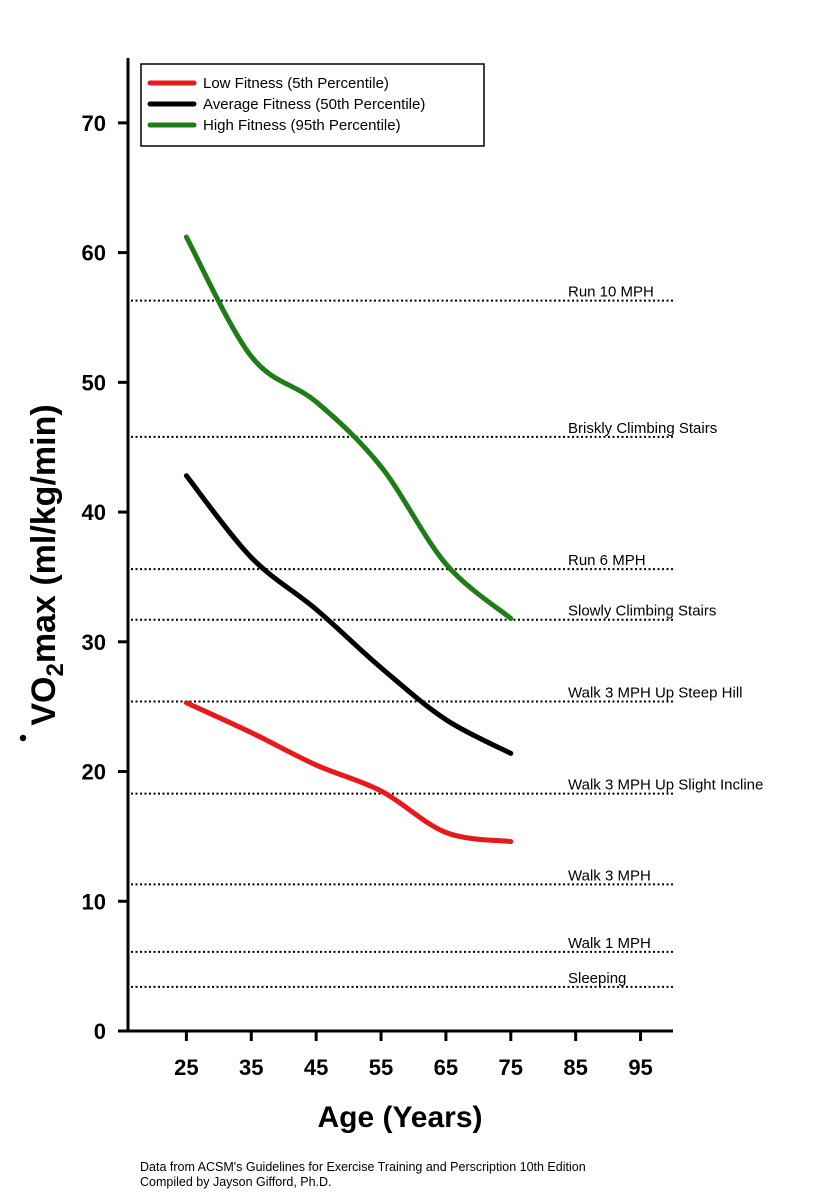 This screenshot has width=815, height=1200. What do you see at coordinates (251, 1067) in the screenshot?
I see `x-tick-label: 35` at bounding box center [251, 1067].